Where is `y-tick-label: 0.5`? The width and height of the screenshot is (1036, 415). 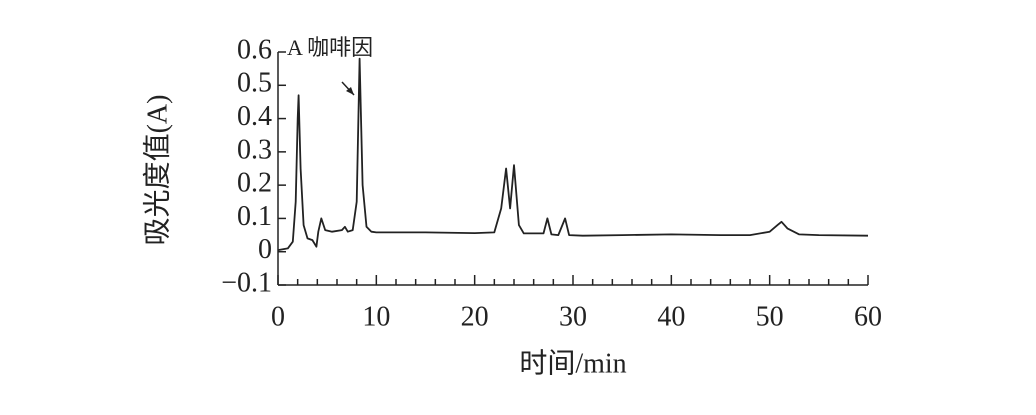
y-tick-label: 0.5 is located at coordinates (254, 83).